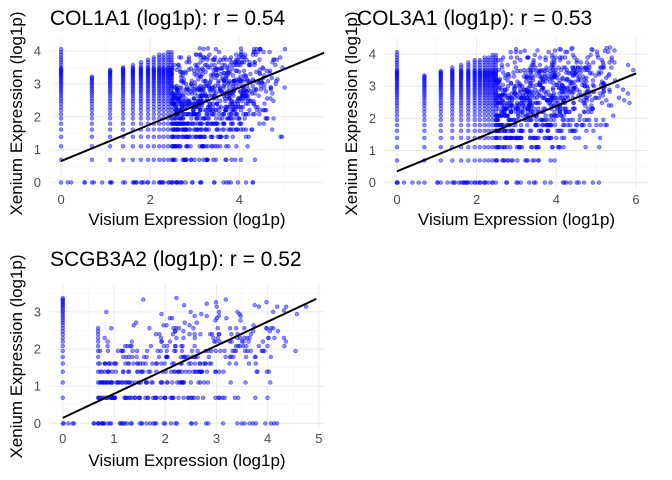  What do you see at coordinates (37, 311) in the screenshot?
I see `y-tick-label: 3` at bounding box center [37, 311].